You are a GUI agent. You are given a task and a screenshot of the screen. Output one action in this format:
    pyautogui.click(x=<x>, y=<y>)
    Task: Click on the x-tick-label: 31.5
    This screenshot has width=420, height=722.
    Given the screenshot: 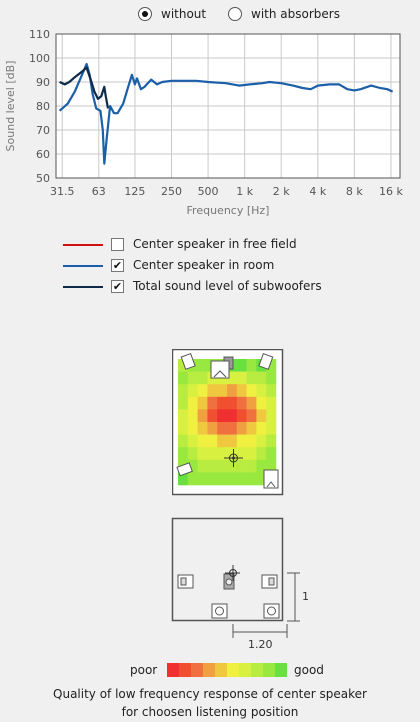 What is the action you would take?
    pyautogui.click(x=62, y=191)
    